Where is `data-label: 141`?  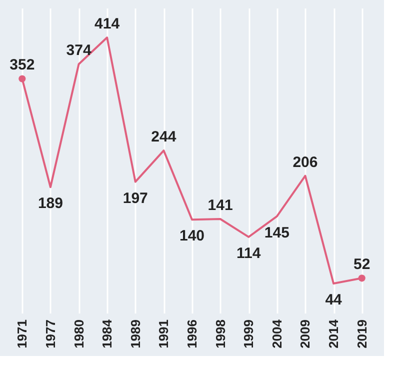 data-label: 141 is located at coordinates (220, 205).